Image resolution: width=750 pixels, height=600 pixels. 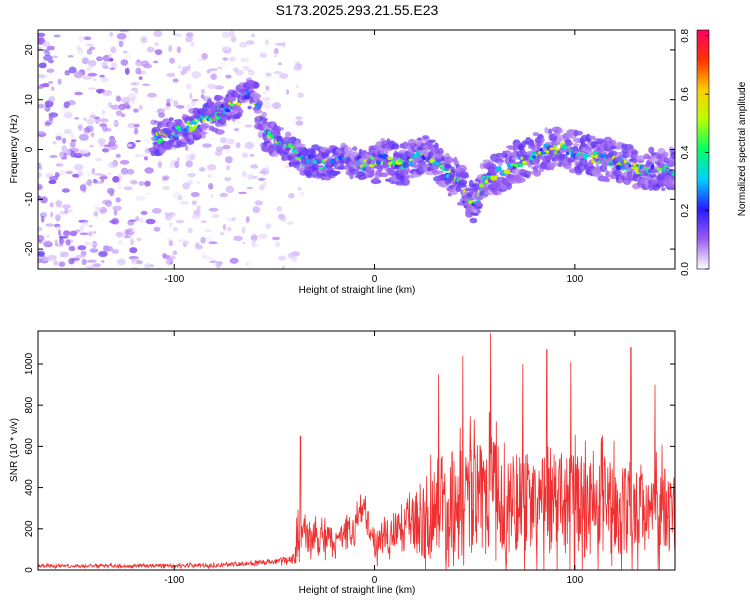 What do you see at coordinates (694, 152) in the screenshot?
I see `colorbar-ticks: 0.0 0.2 0.4 0.6 0.8` at bounding box center [694, 152].